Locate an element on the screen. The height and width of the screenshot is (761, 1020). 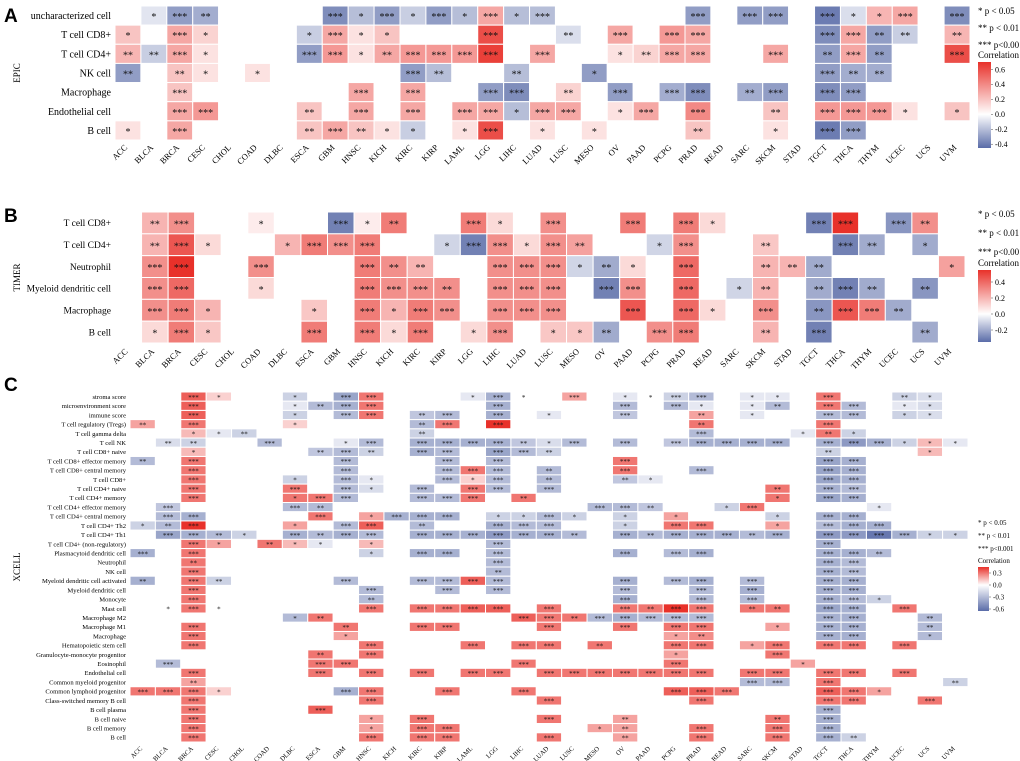
row-label: Neutrophil is located at coordinates (91, 268).